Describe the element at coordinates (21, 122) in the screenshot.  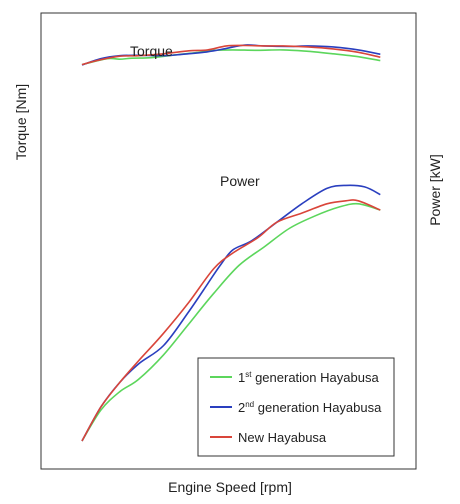
I see `y-axis-label-left: Torque [Nm]` at that location.